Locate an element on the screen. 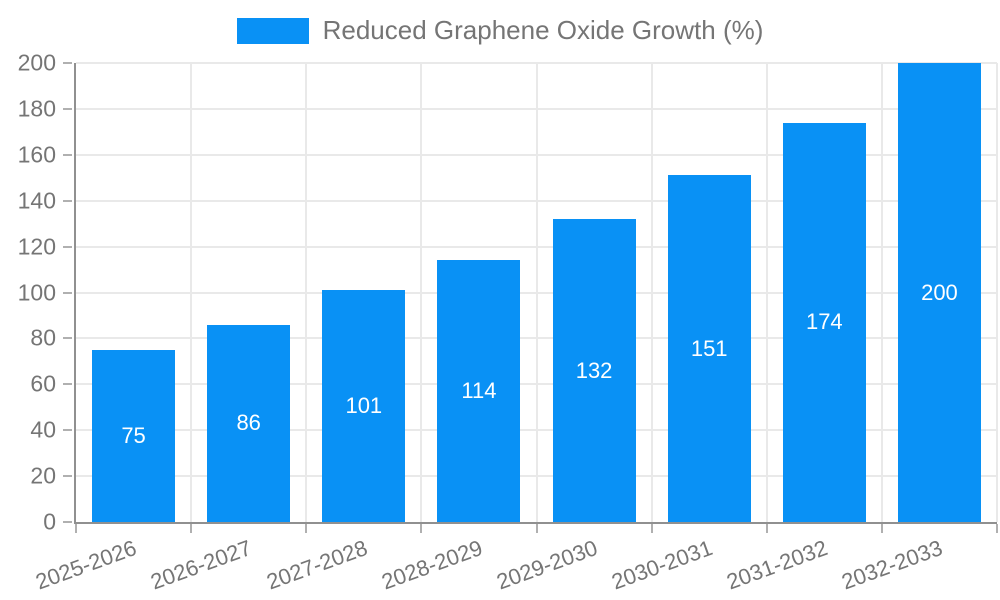  chart-legend: Reduced Graphene Oxide Growth (%) is located at coordinates (500, 30).